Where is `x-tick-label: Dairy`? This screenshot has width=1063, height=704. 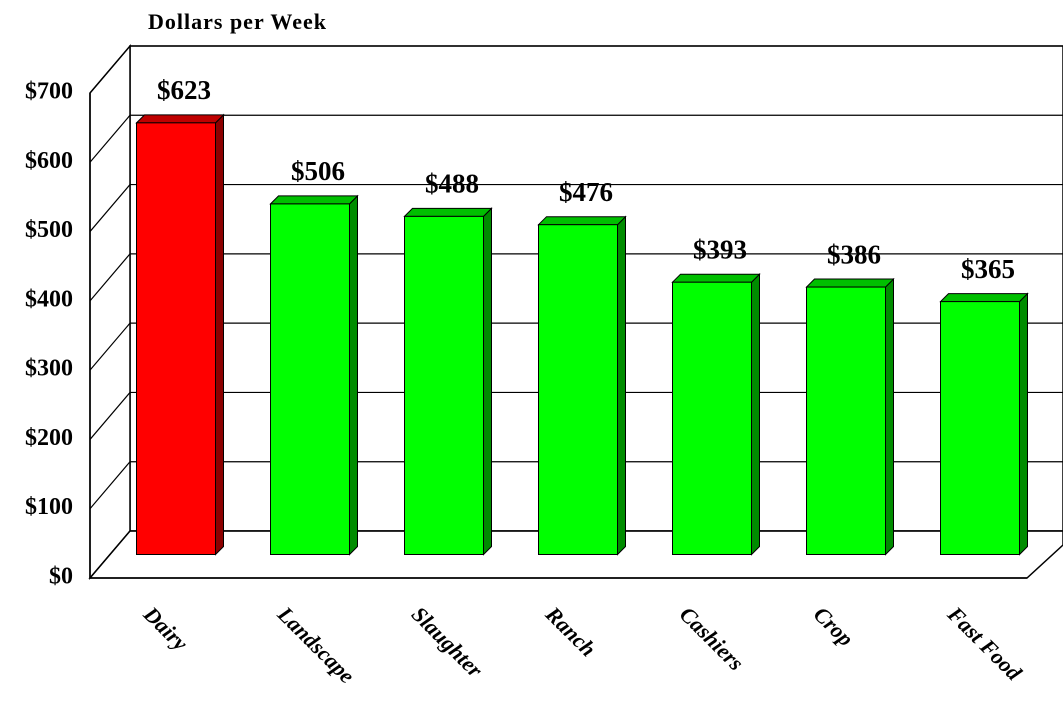 x-tick-label: Dairy is located at coordinates (165, 628).